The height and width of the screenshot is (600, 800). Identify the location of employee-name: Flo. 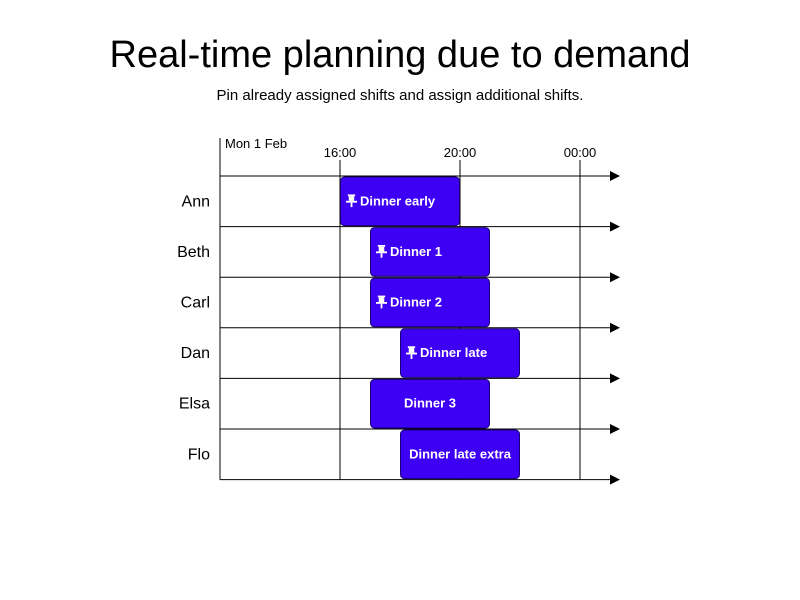
(199, 454).